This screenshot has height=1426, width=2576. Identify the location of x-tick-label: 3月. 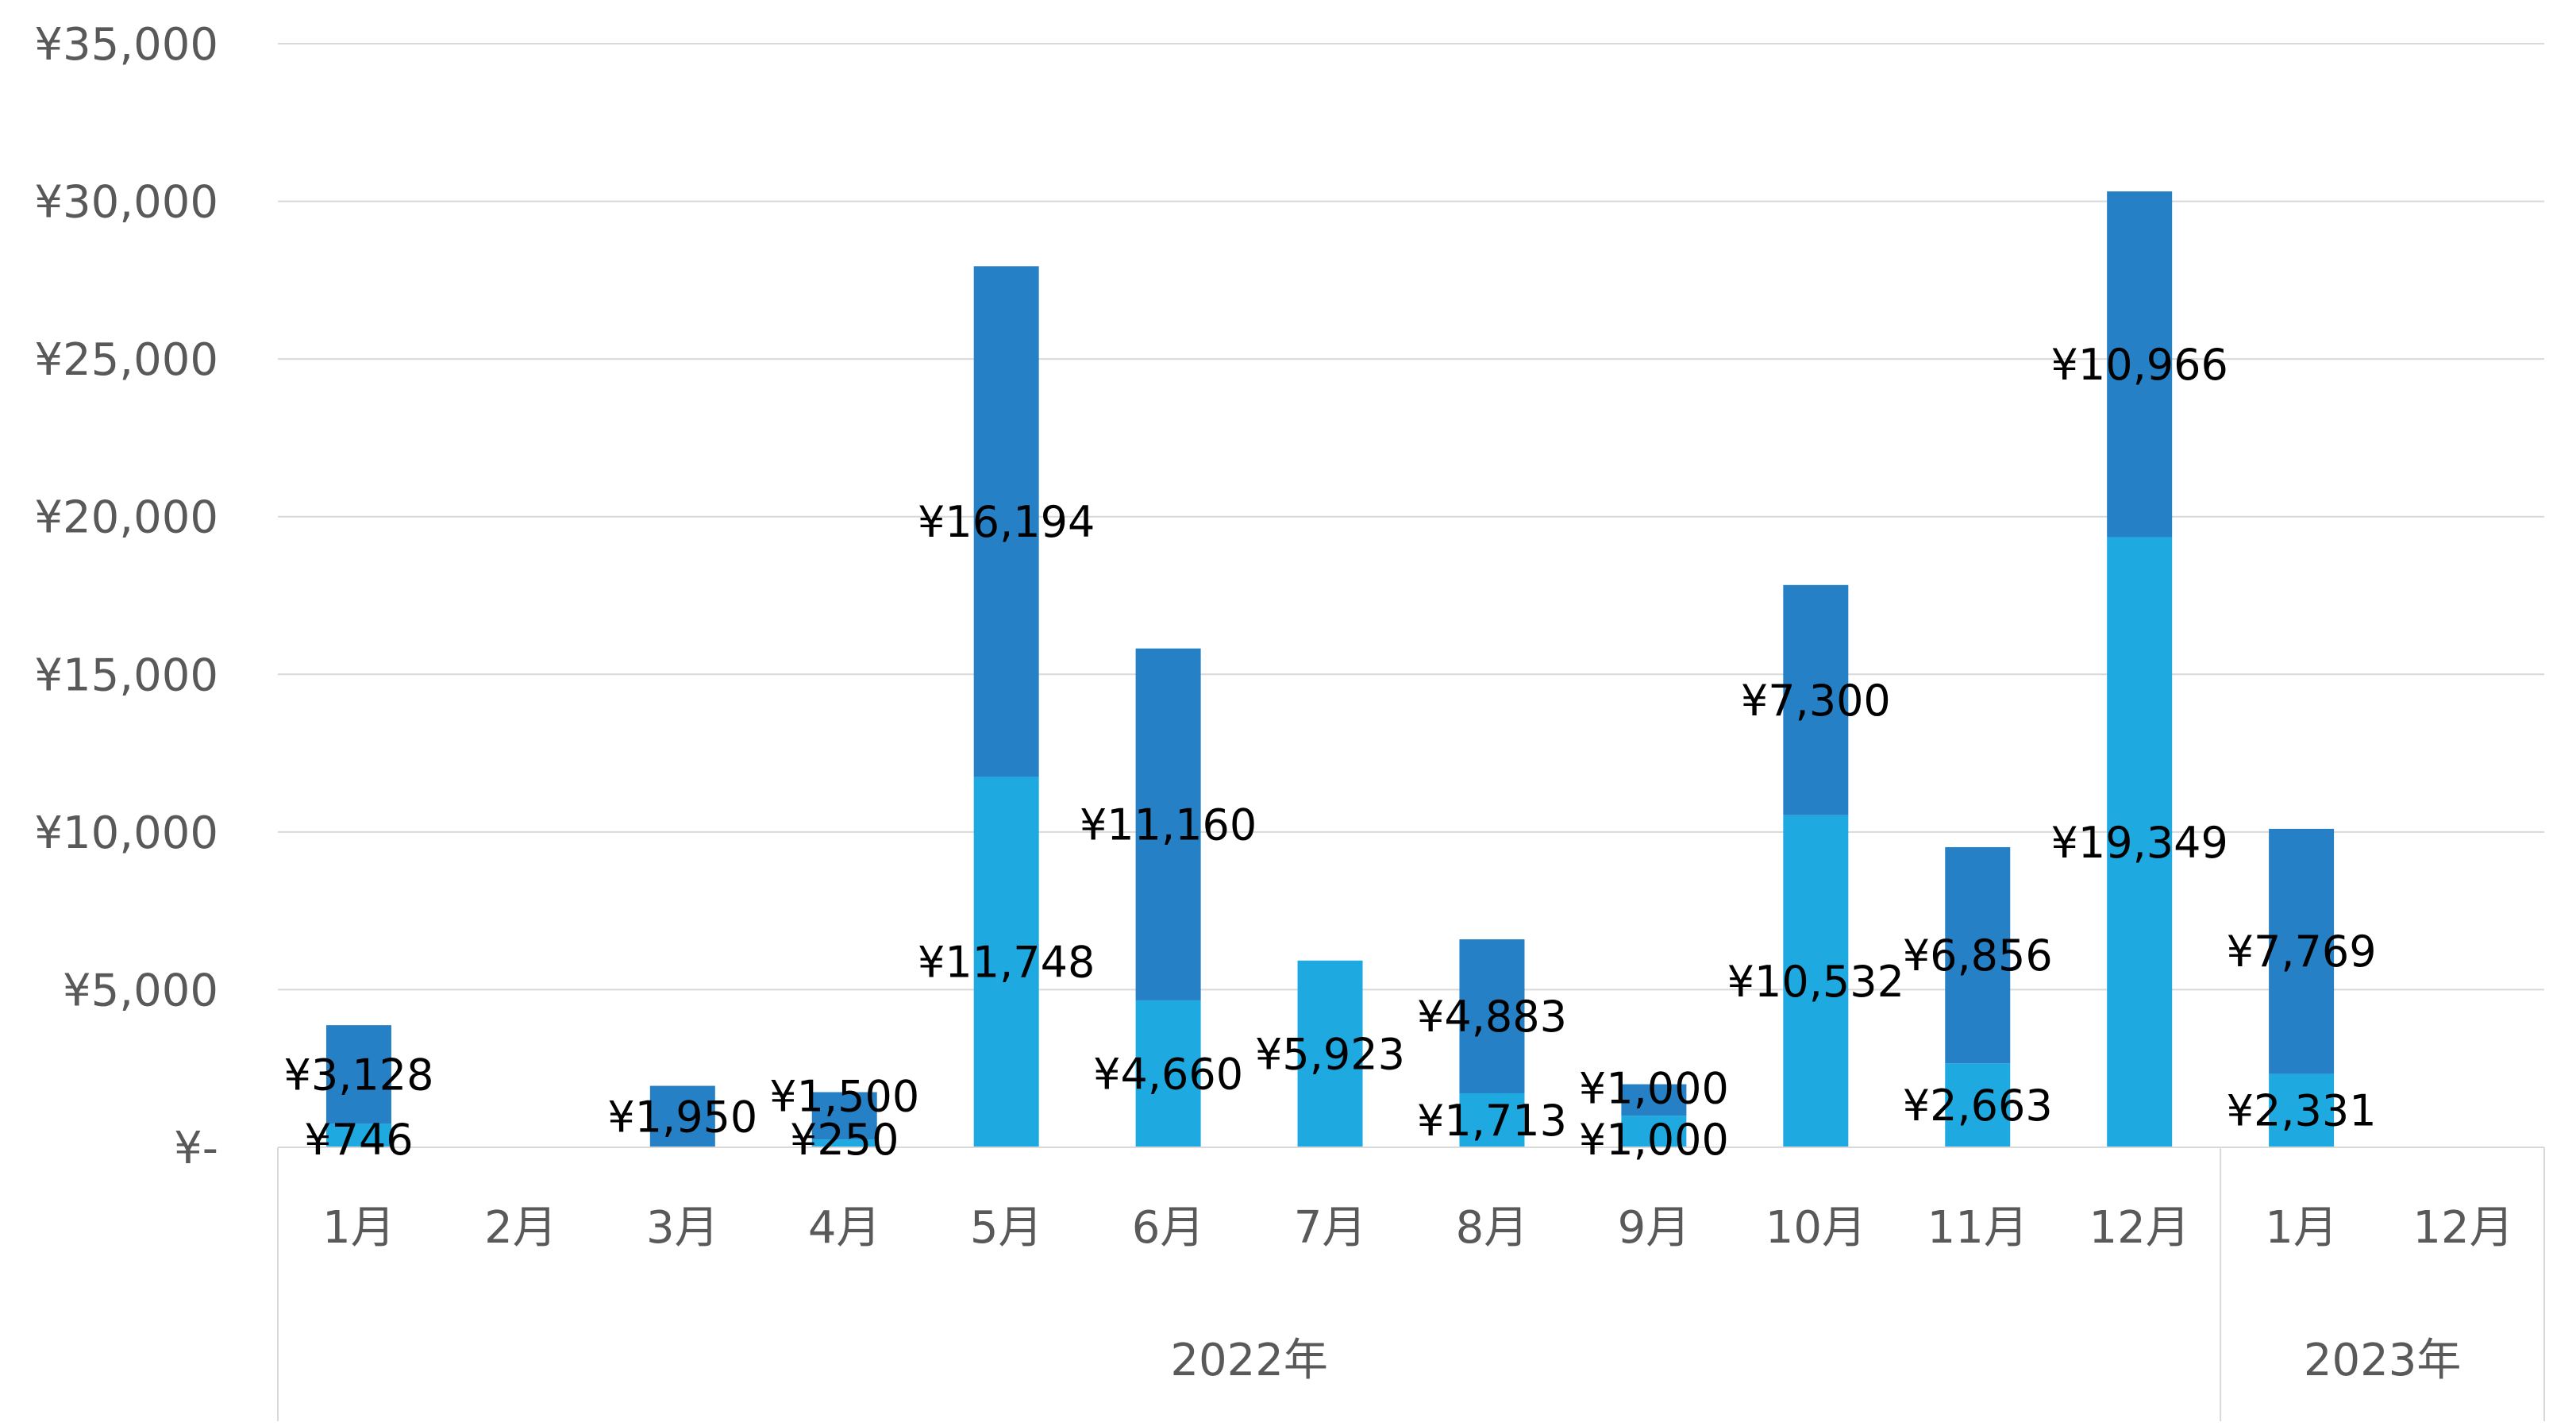
(682, 1228).